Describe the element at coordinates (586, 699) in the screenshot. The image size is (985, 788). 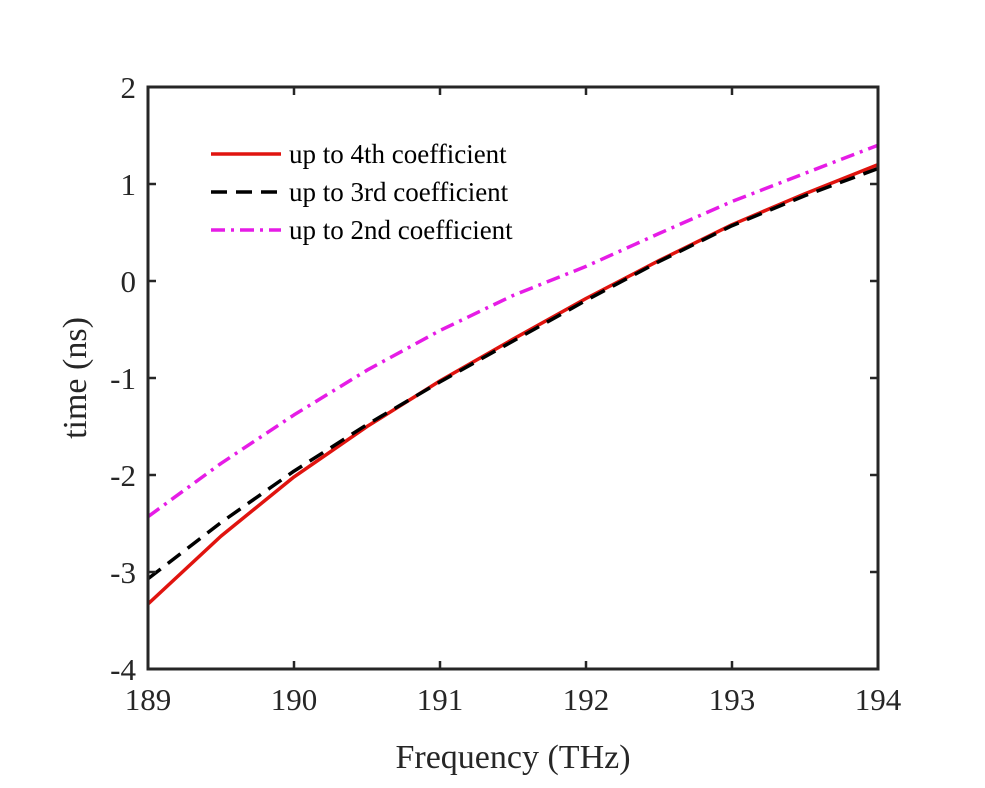
I see `x-tick-label: 192` at that location.